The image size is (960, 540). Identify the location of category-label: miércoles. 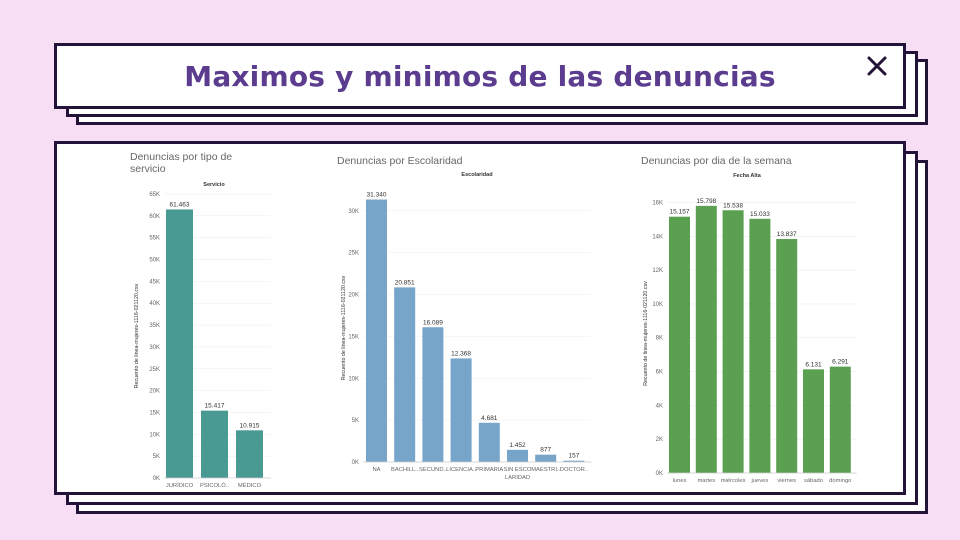
(733, 481).